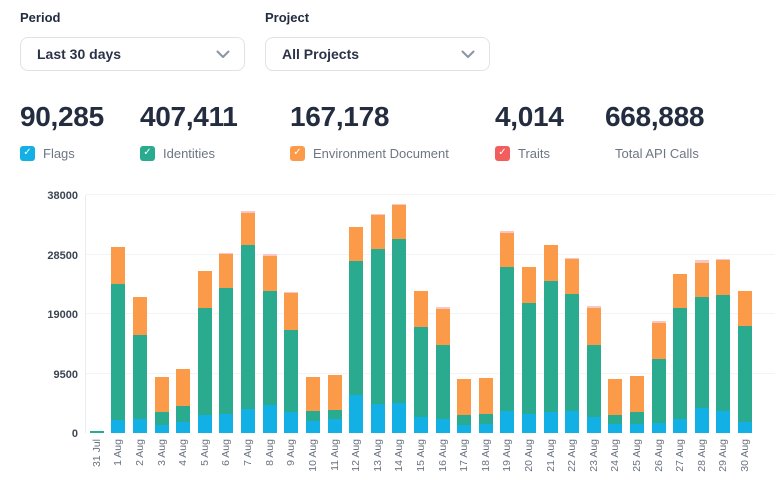  What do you see at coordinates (502, 153) in the screenshot?
I see `traits-checkbox: ✓` at bounding box center [502, 153].